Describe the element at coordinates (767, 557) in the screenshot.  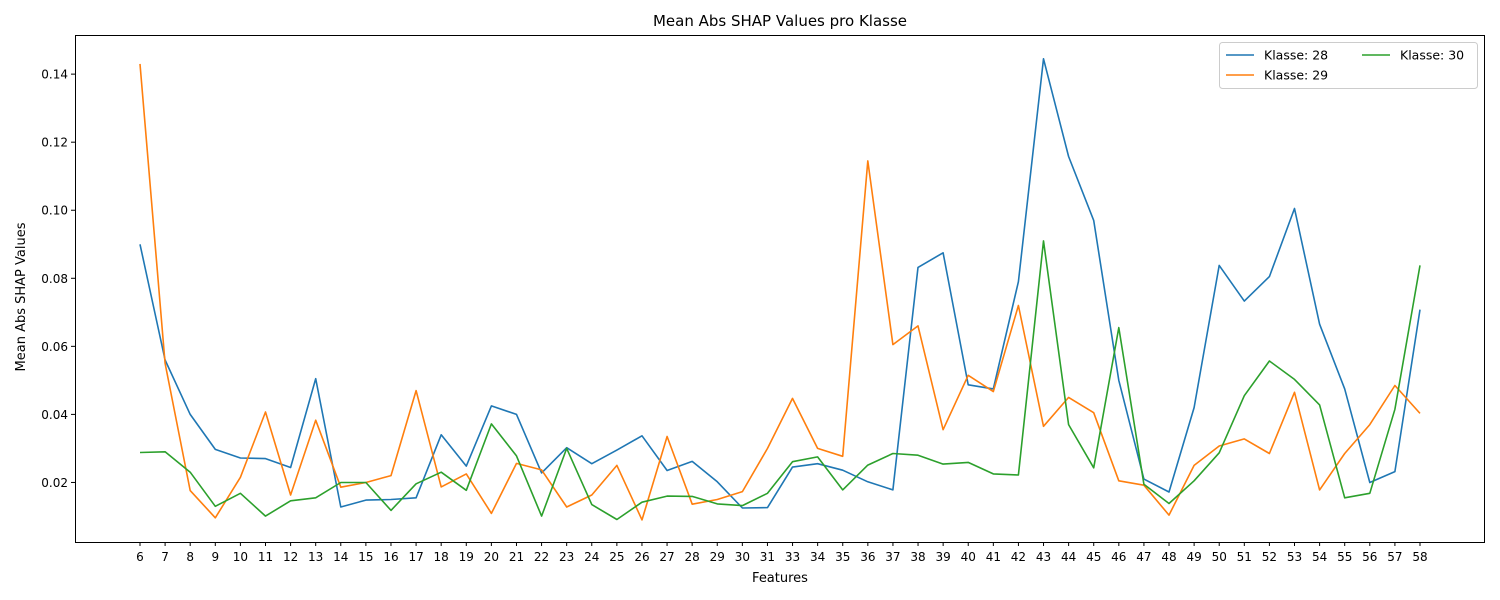
I see `x-tick-label: 31` at that location.